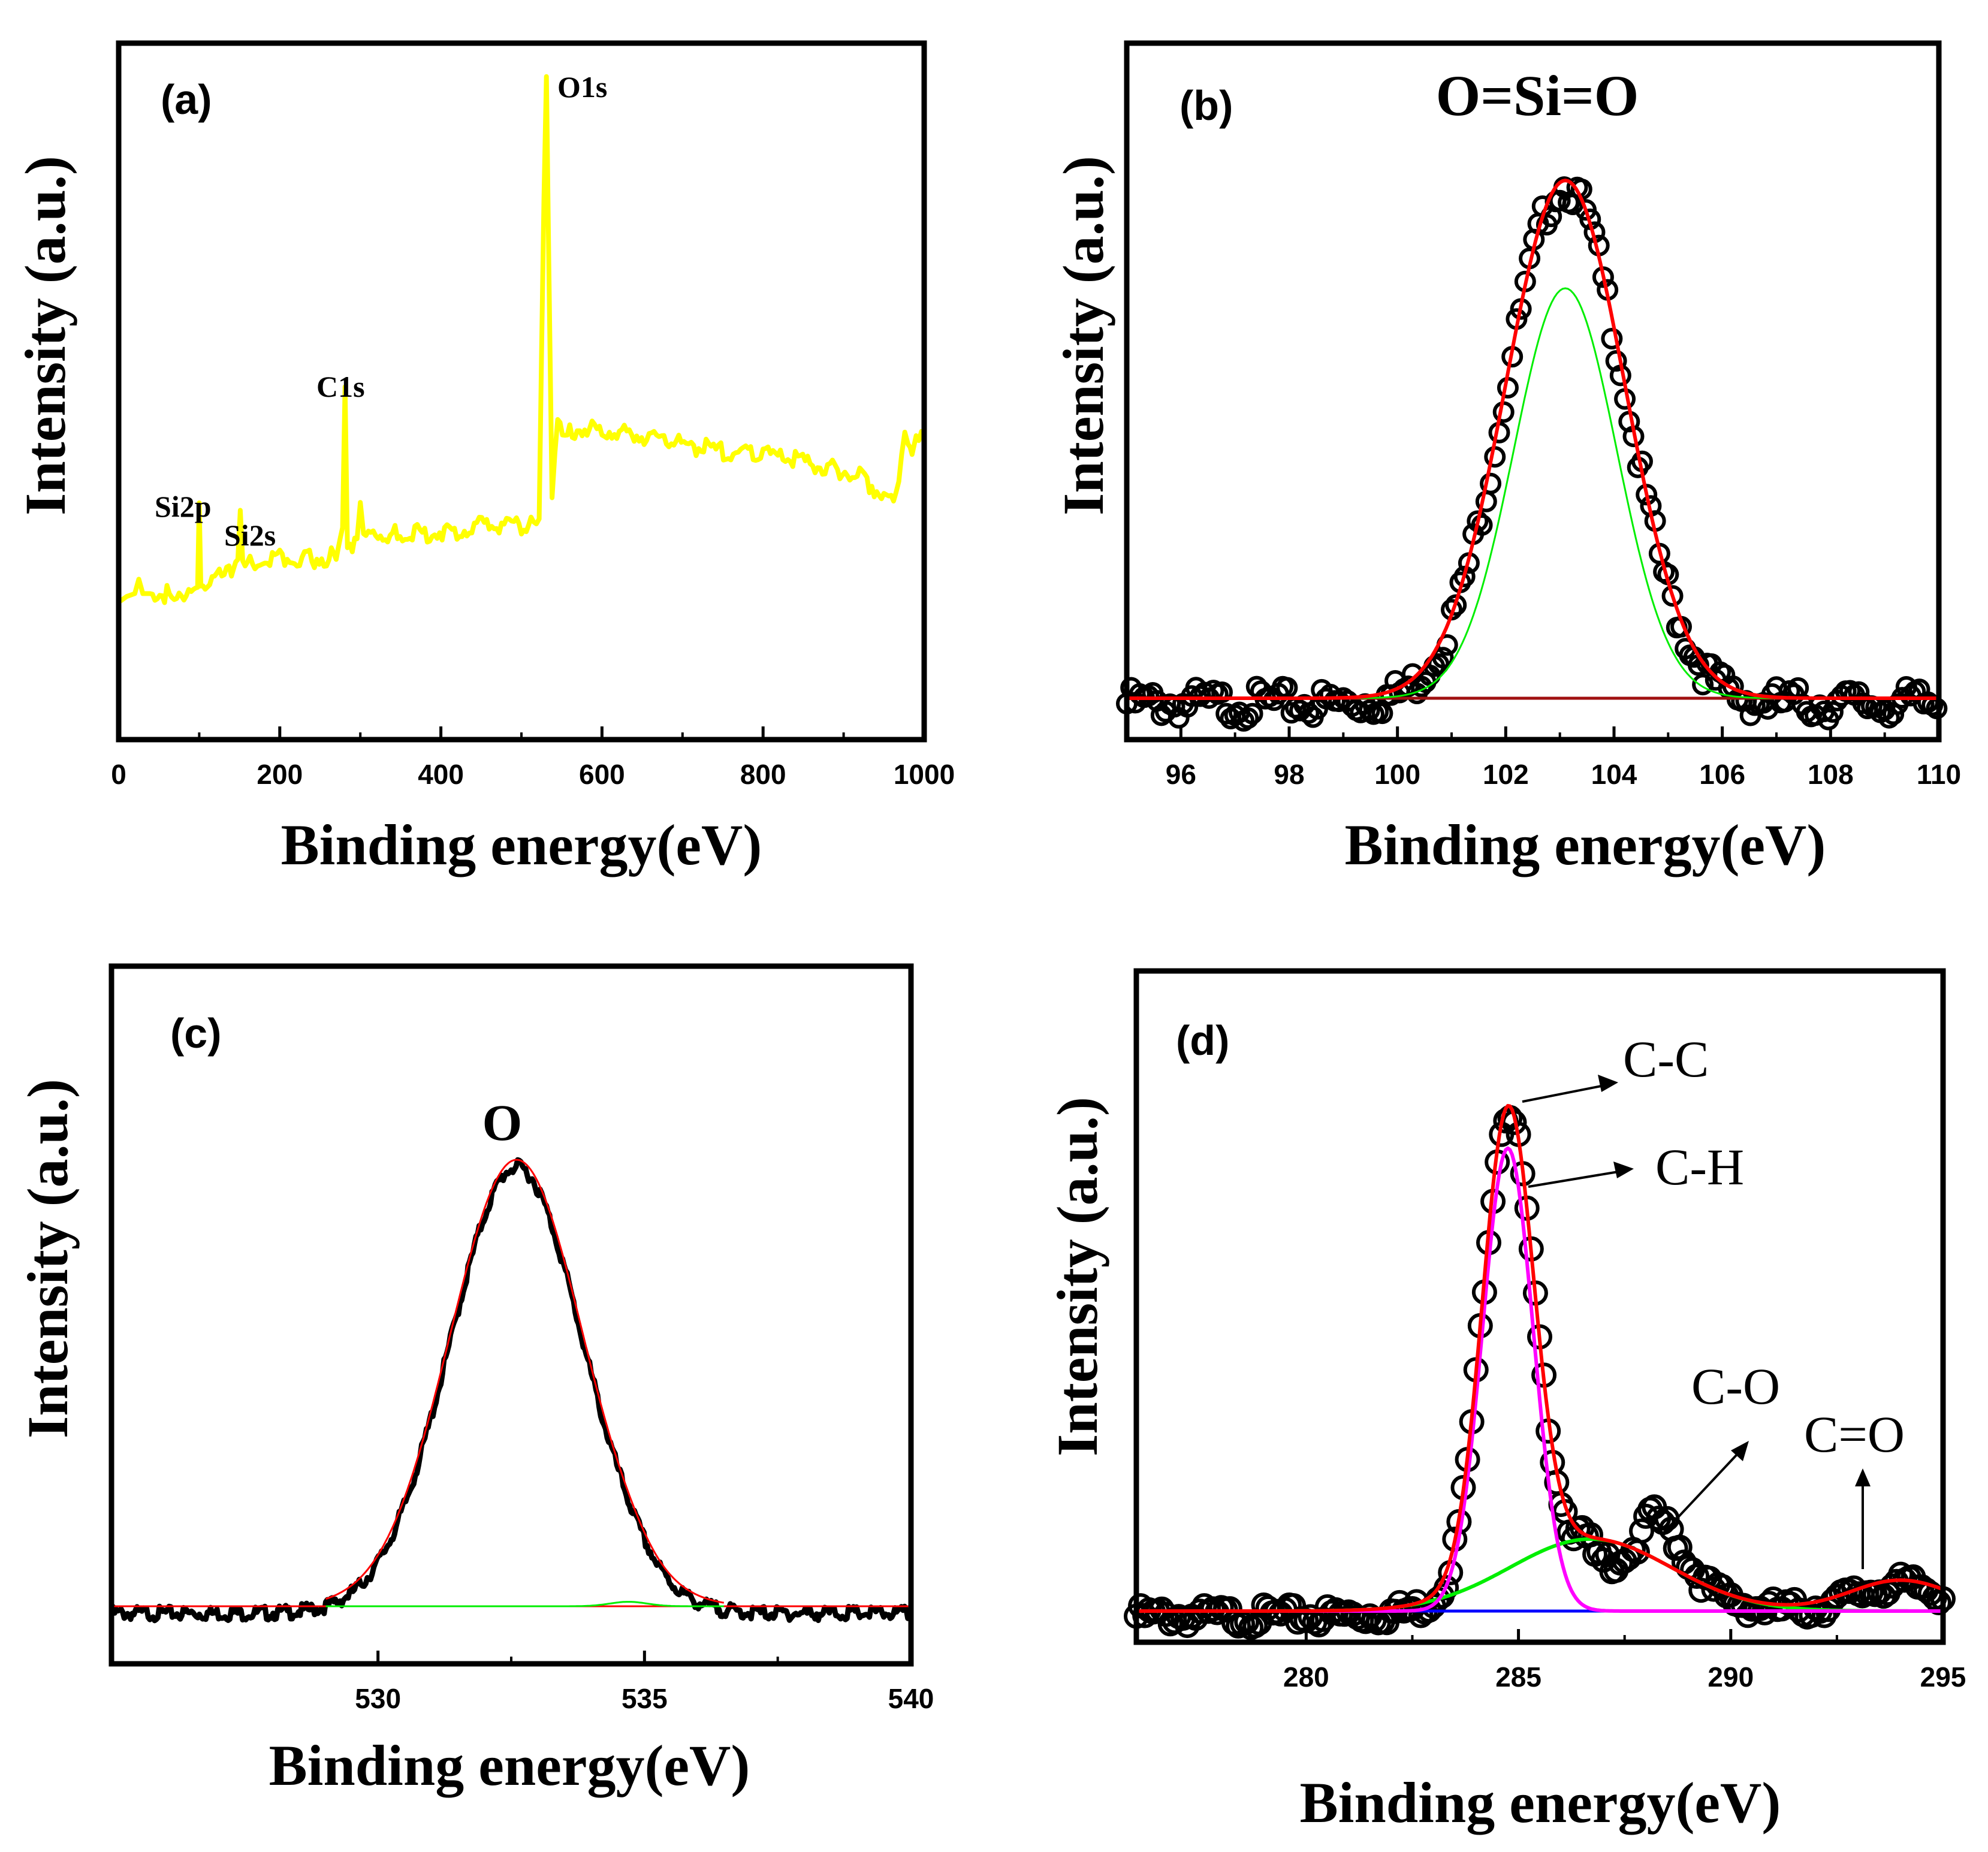 The width and height of the screenshot is (1988, 1852). Describe the element at coordinates (533, 758) in the screenshot. I see `panel-a-x-ticks: 0 200 400 600 800 1000` at that location.